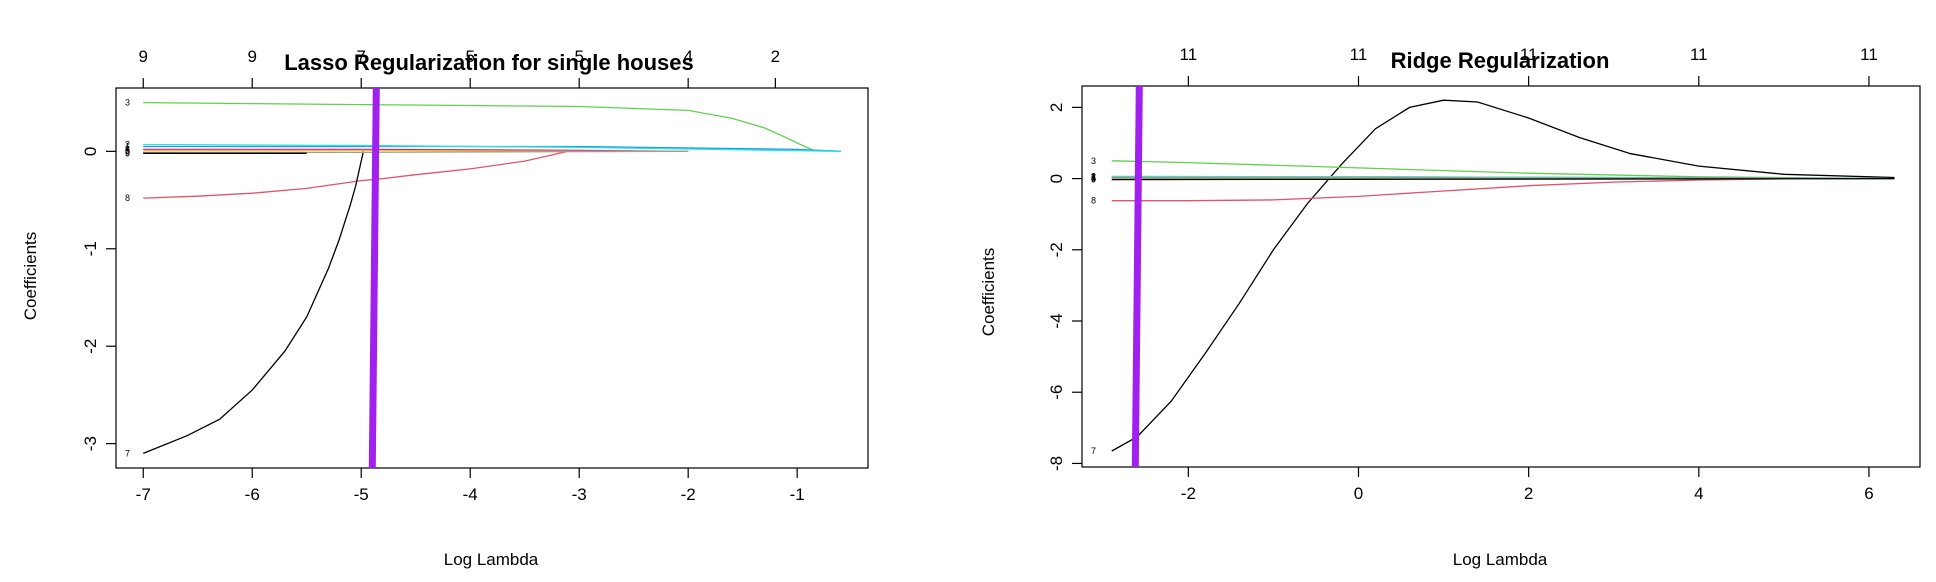 The height and width of the screenshot is (582, 1936). I want to click on ridge-path-label-4: 4, so click(1093, 178).